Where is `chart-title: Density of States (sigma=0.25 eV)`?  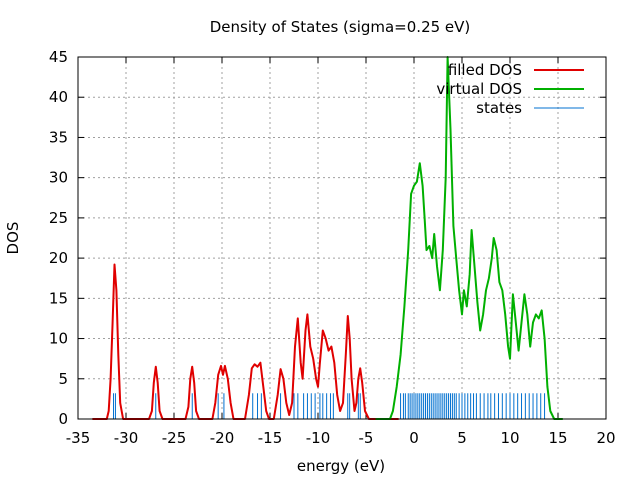 chart-title: Density of States (sigma=0.25 eV) is located at coordinates (340, 27).